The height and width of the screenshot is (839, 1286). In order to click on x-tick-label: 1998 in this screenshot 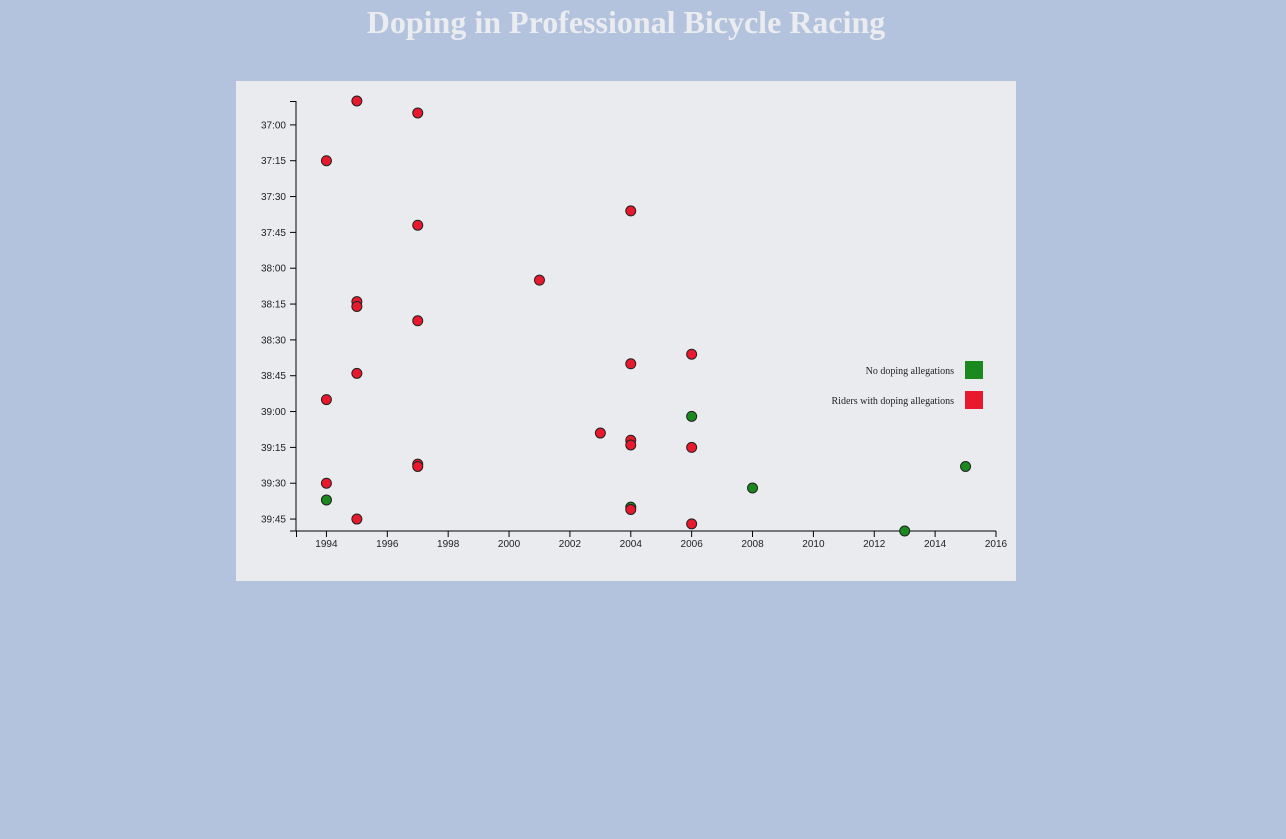, I will do `click(448, 544)`.